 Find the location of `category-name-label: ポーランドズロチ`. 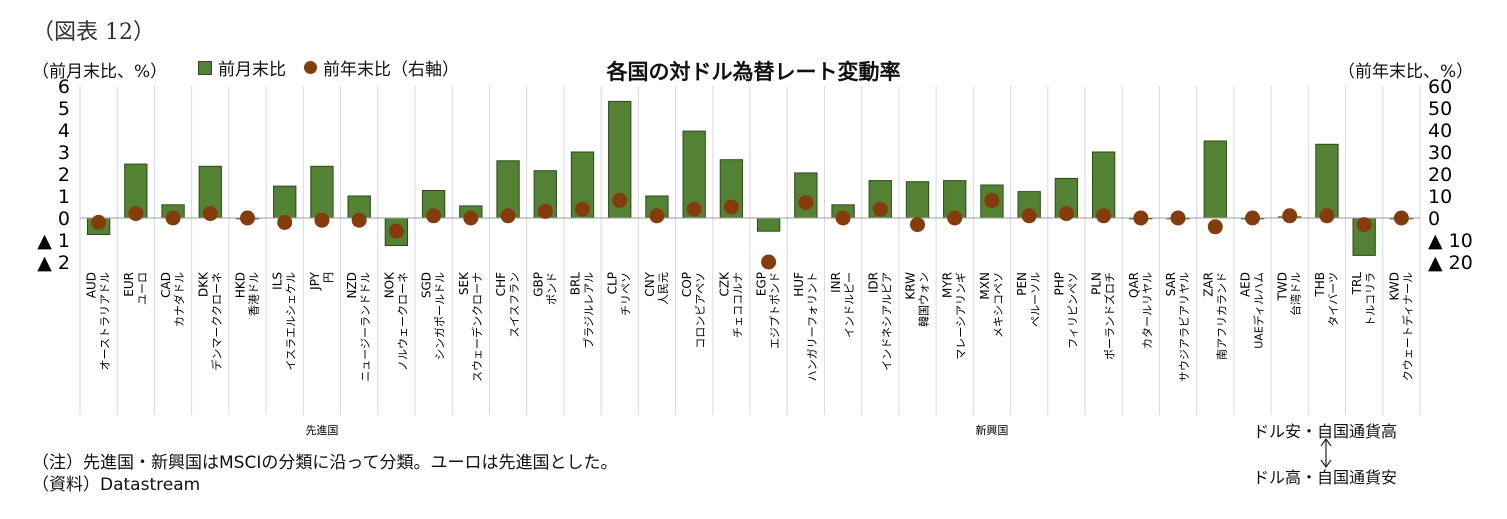

category-name-label: ポーランドズロチ is located at coordinates (1110, 316).